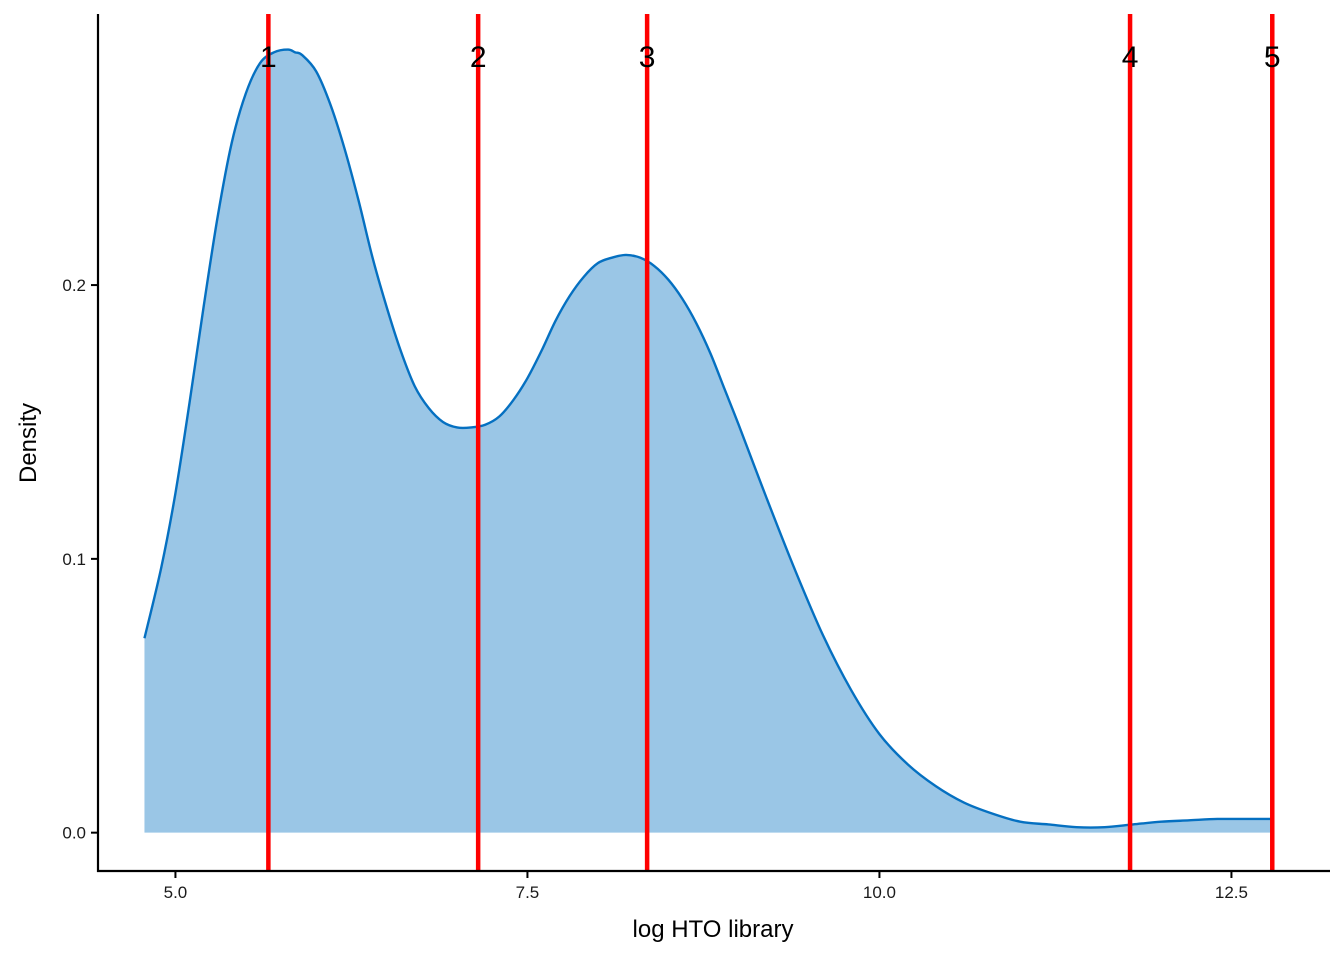 The height and width of the screenshot is (960, 1344). What do you see at coordinates (268, 57) in the screenshot?
I see `cutoff-line-label: 1` at bounding box center [268, 57].